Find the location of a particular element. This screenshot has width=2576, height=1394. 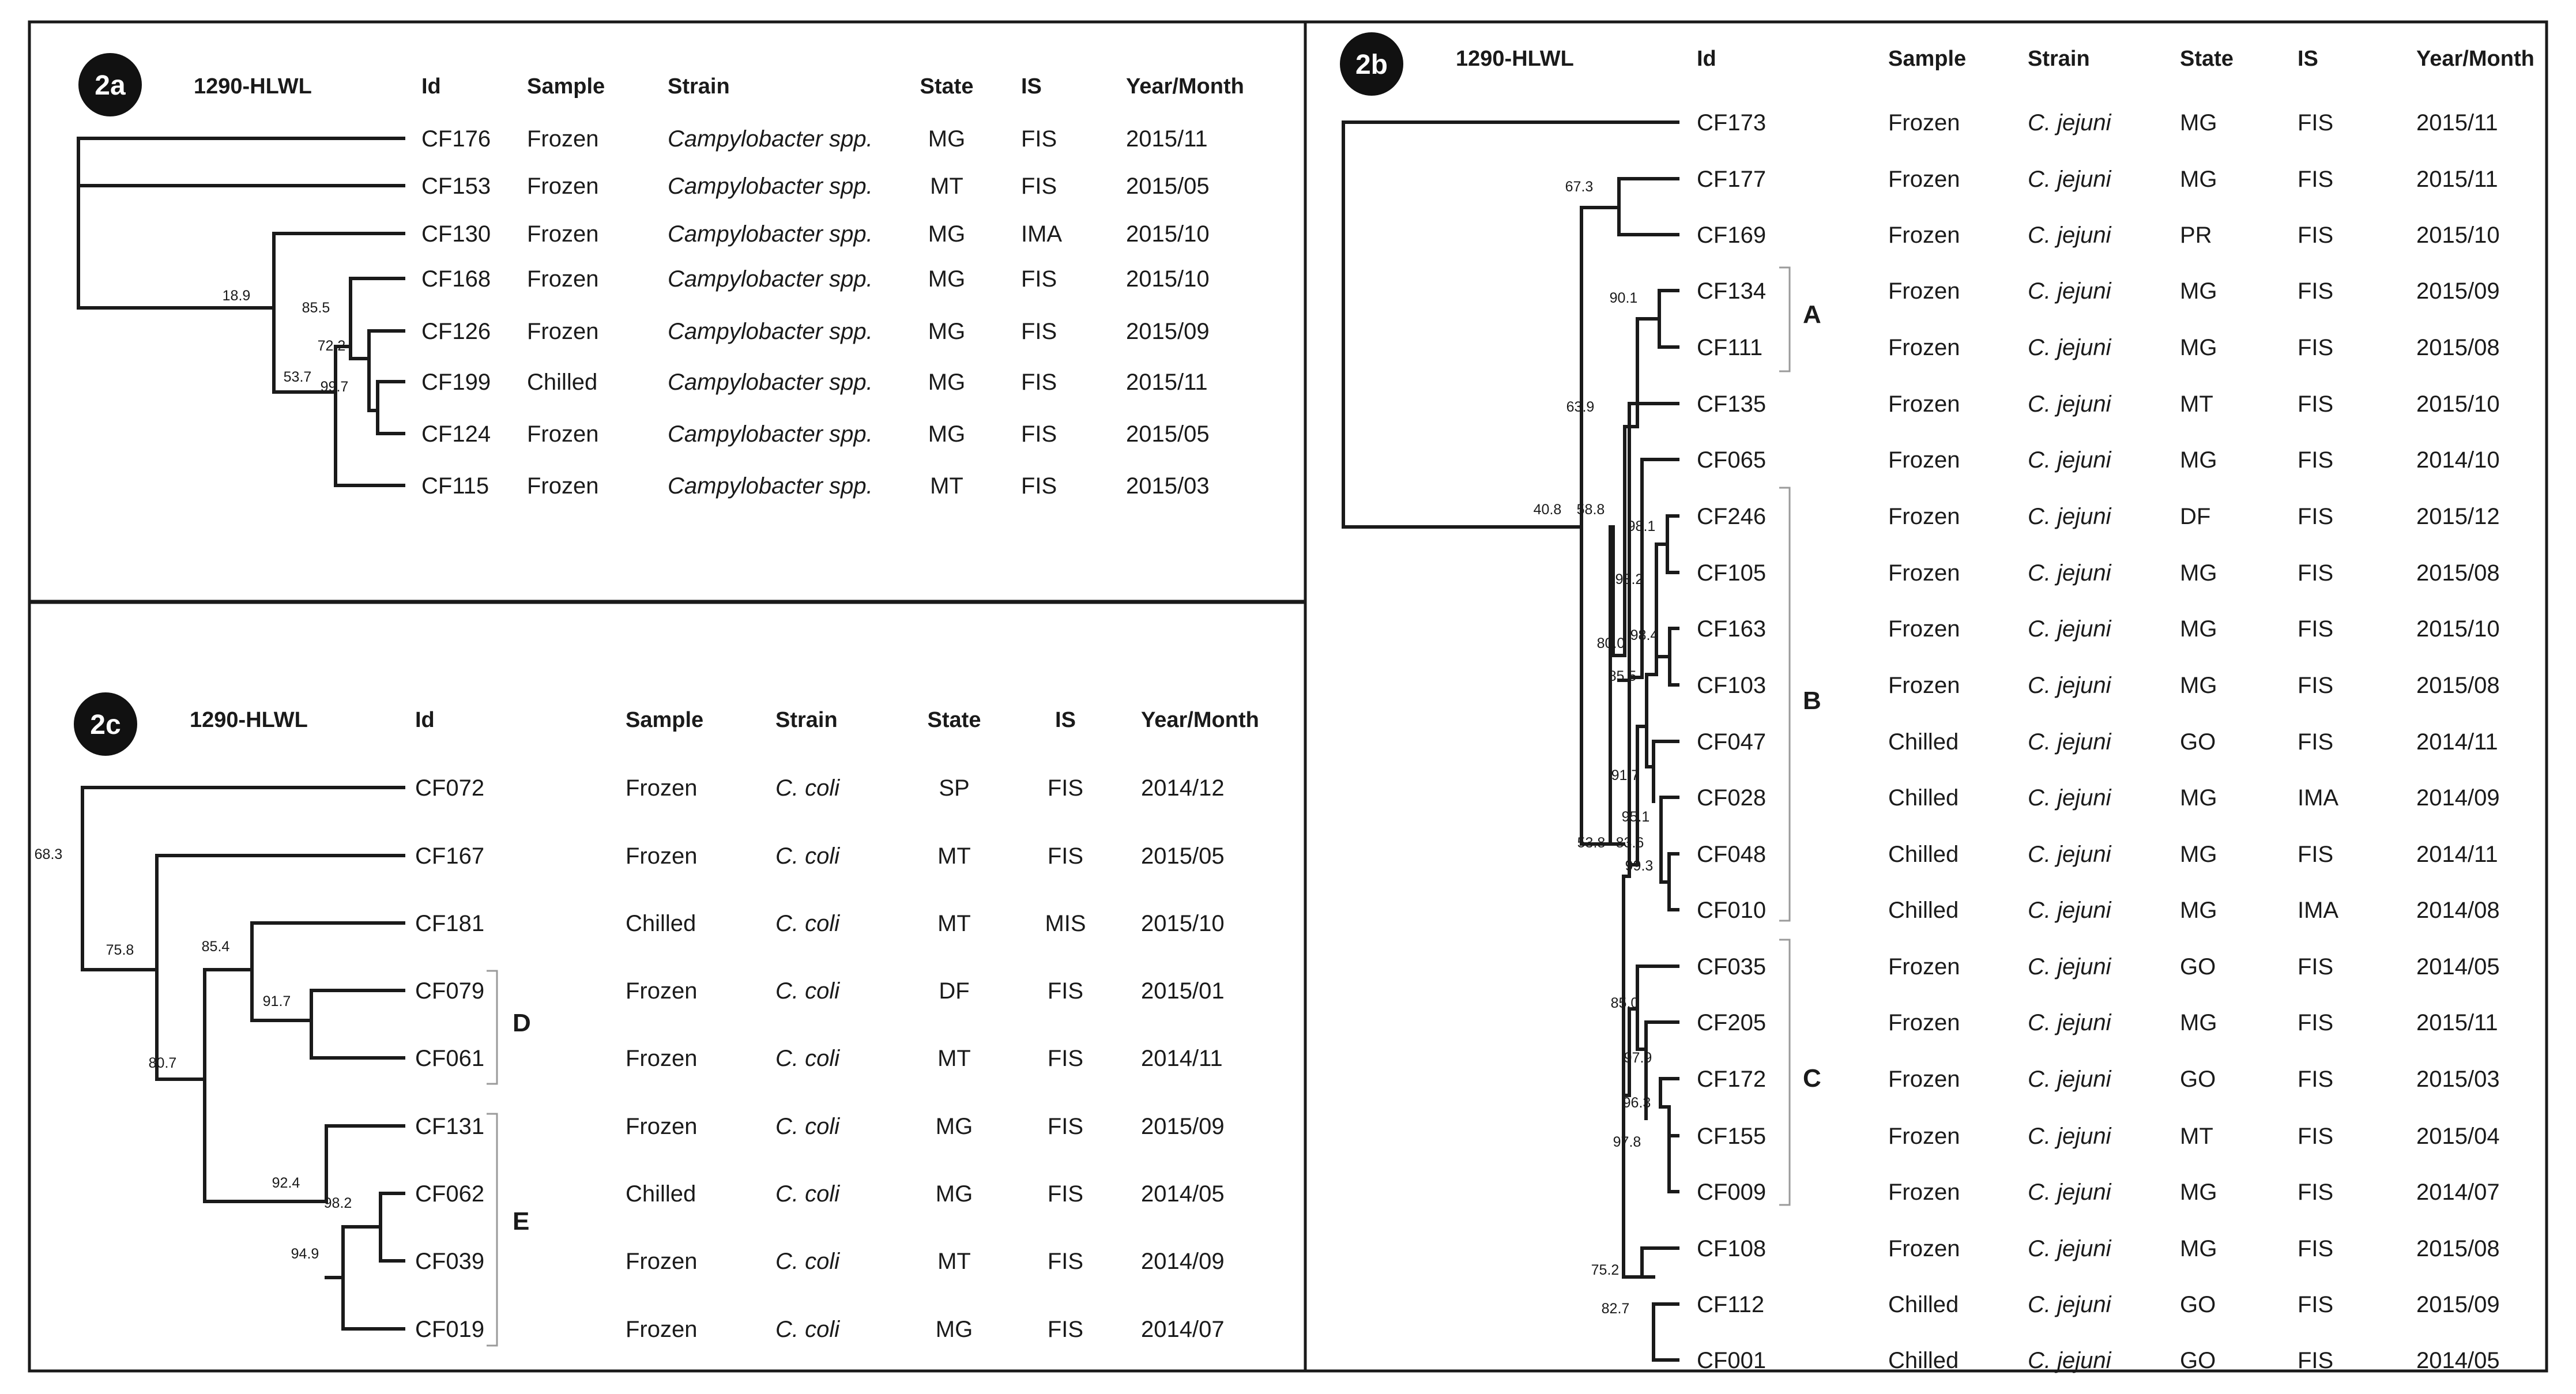

cluster-label-c: C is located at coordinates (1812, 1078).